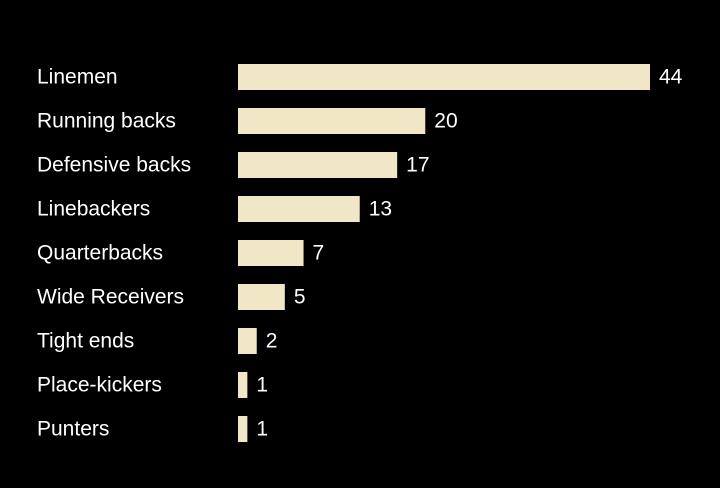 This screenshot has height=488, width=720. What do you see at coordinates (77, 77) in the screenshot?
I see `category-label: Linemen` at bounding box center [77, 77].